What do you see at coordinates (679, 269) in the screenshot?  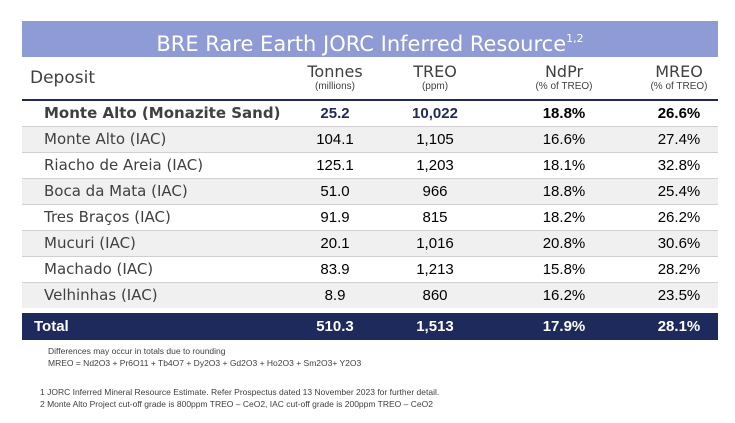 I see `mreo-cell: 28.2%` at bounding box center [679, 269].